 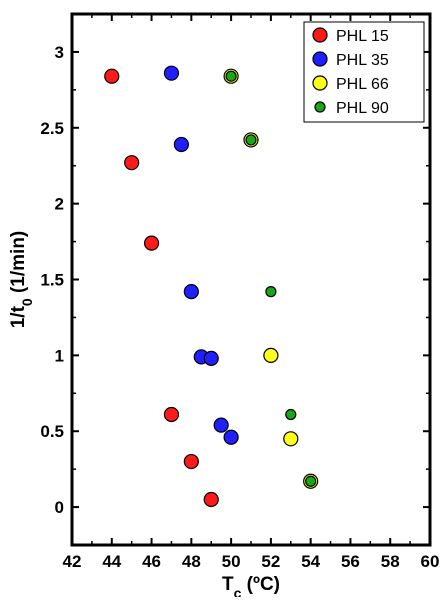 What do you see at coordinates (390, 561) in the screenshot?
I see `x-tick-label: 58` at bounding box center [390, 561].